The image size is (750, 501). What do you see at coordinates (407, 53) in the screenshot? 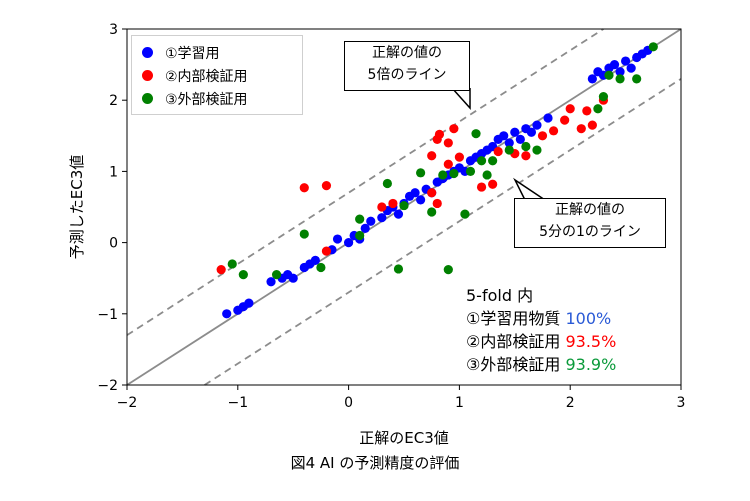
I see `upper-callout-line1: 正解の値の` at bounding box center [407, 53].